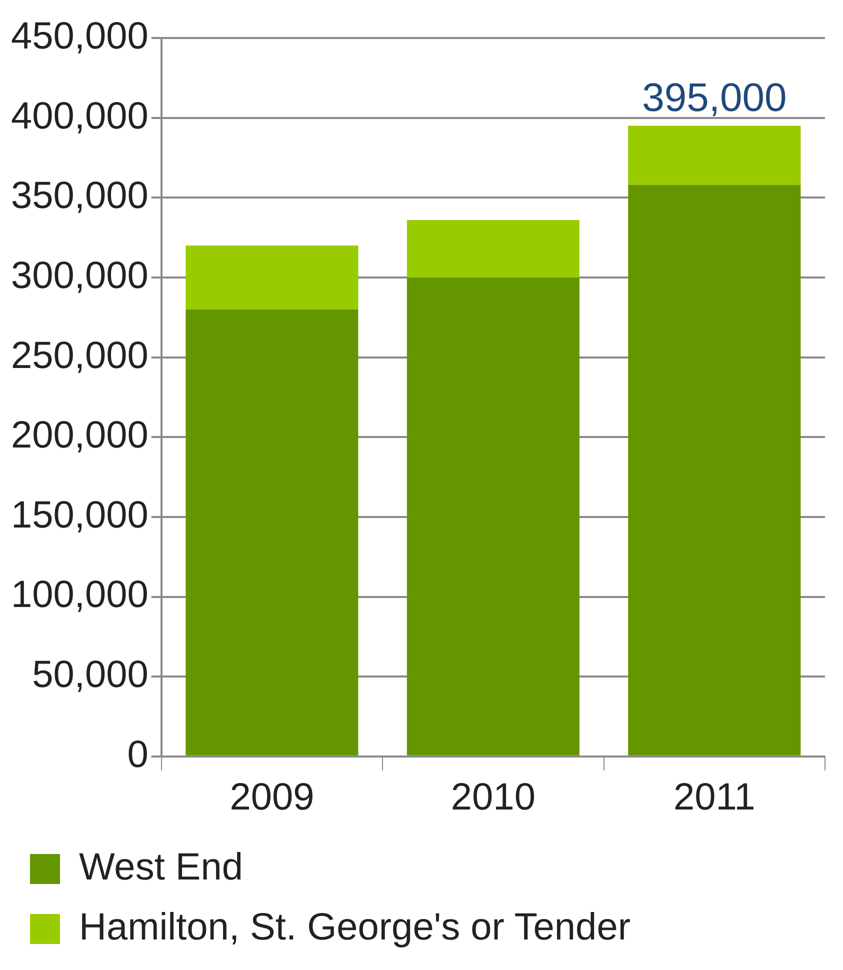 This screenshot has height=970, width=843. Describe the element at coordinates (79, 595) in the screenshot. I see `y-tick-label: 100,000` at that location.